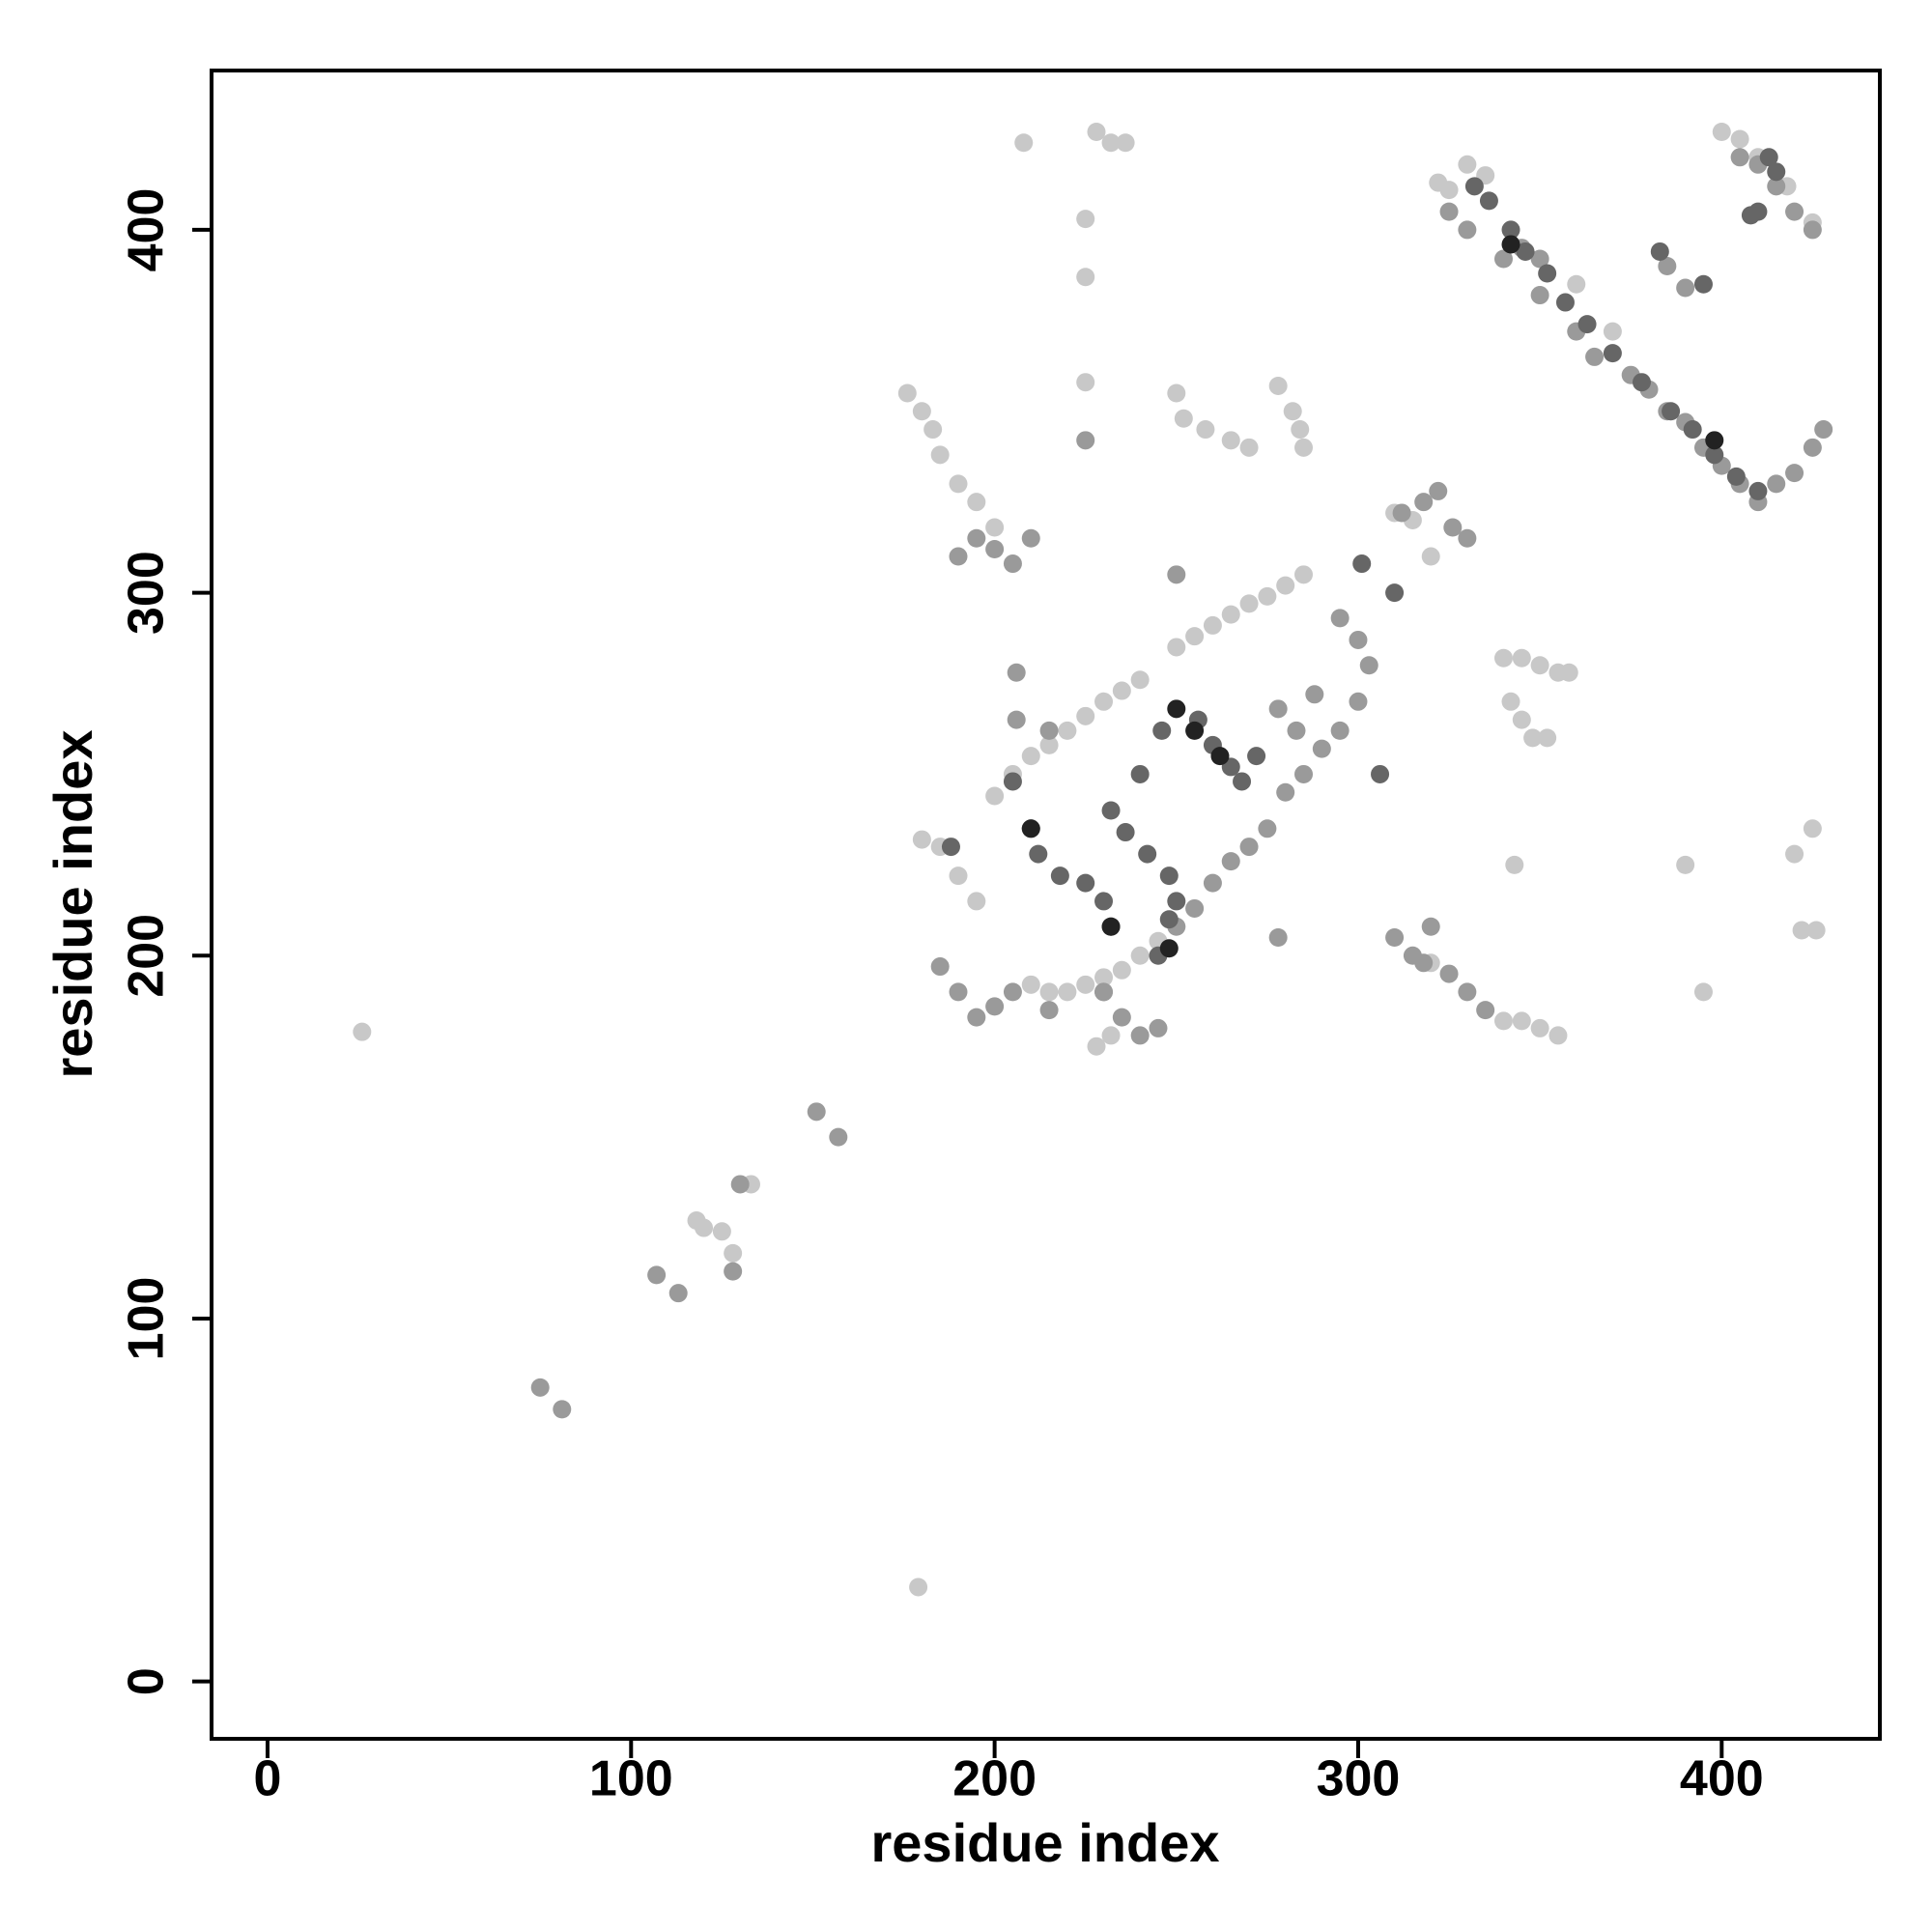 This screenshot has height=1932, width=1932. Describe the element at coordinates (1044, 1842) in the screenshot. I see `x-axis-title: residue index` at that location.